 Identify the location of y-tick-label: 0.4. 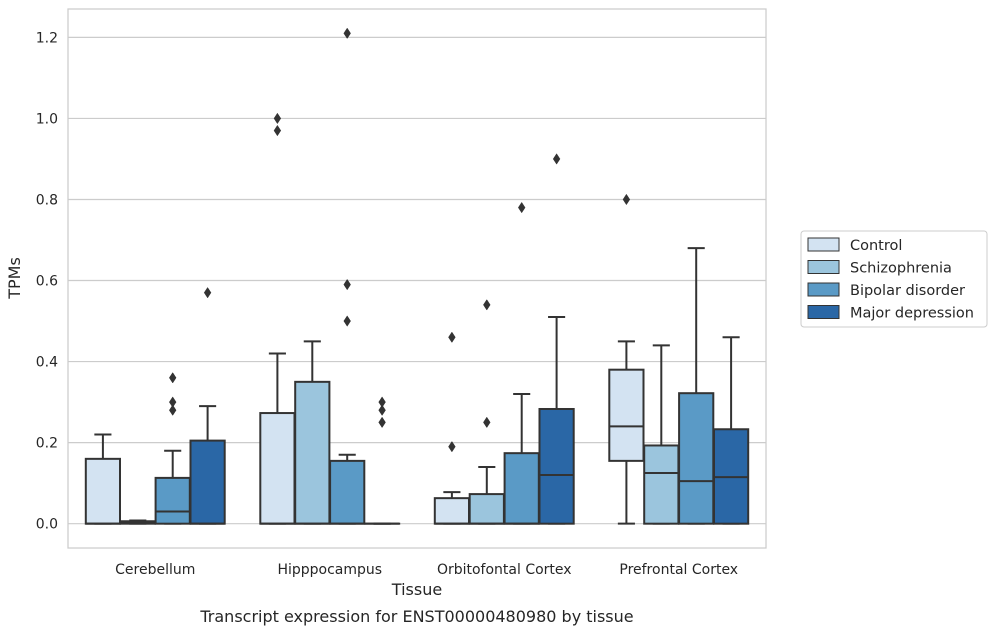
(47, 363).